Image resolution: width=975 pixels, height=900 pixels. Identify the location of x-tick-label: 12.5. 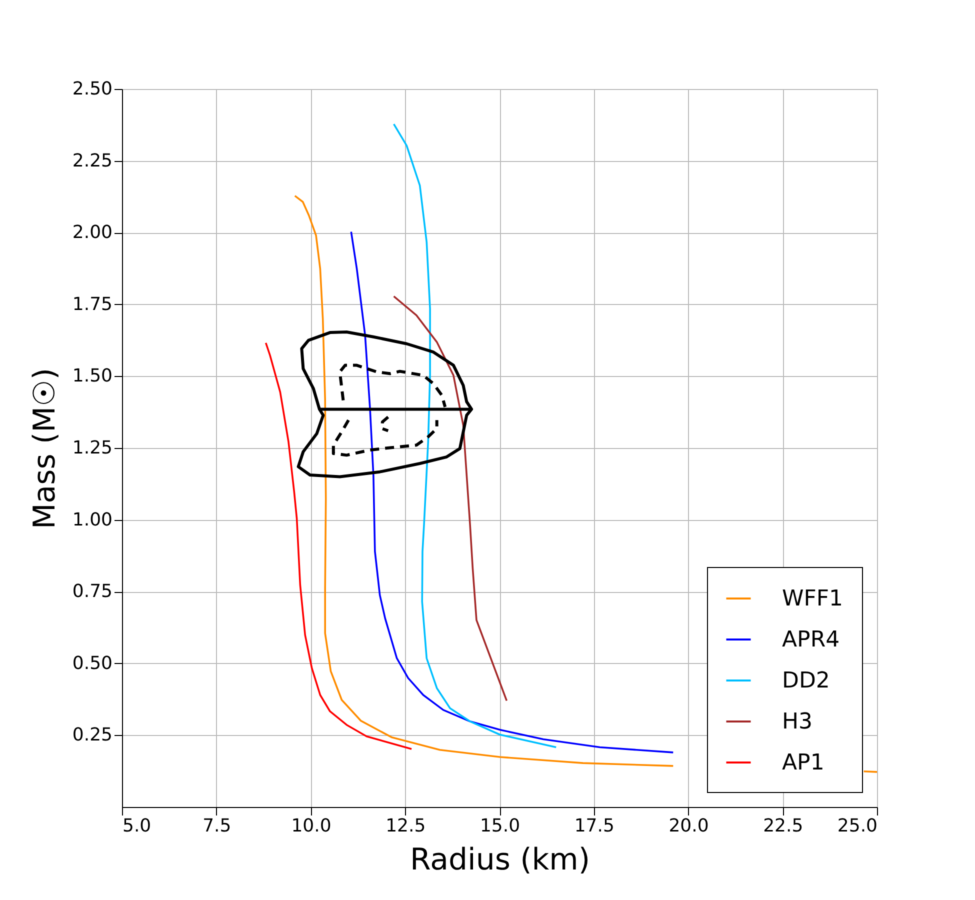
(406, 826).